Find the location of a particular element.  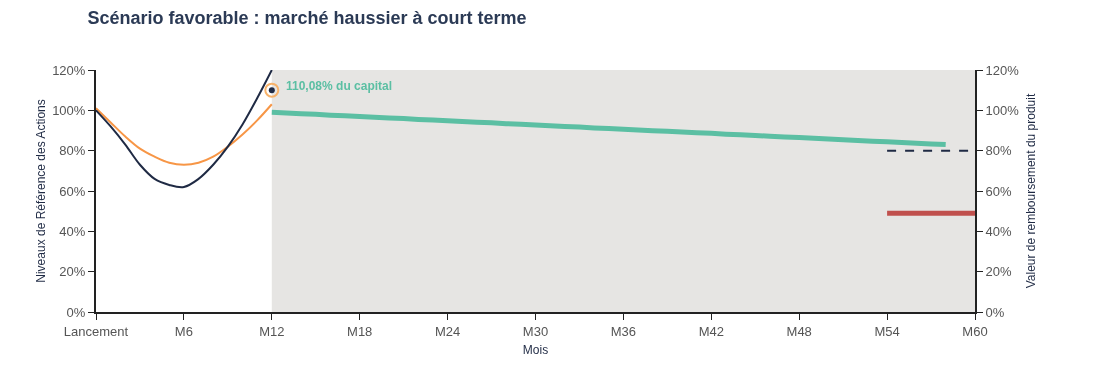

y2-tick-label: 100% is located at coordinates (1002, 110).